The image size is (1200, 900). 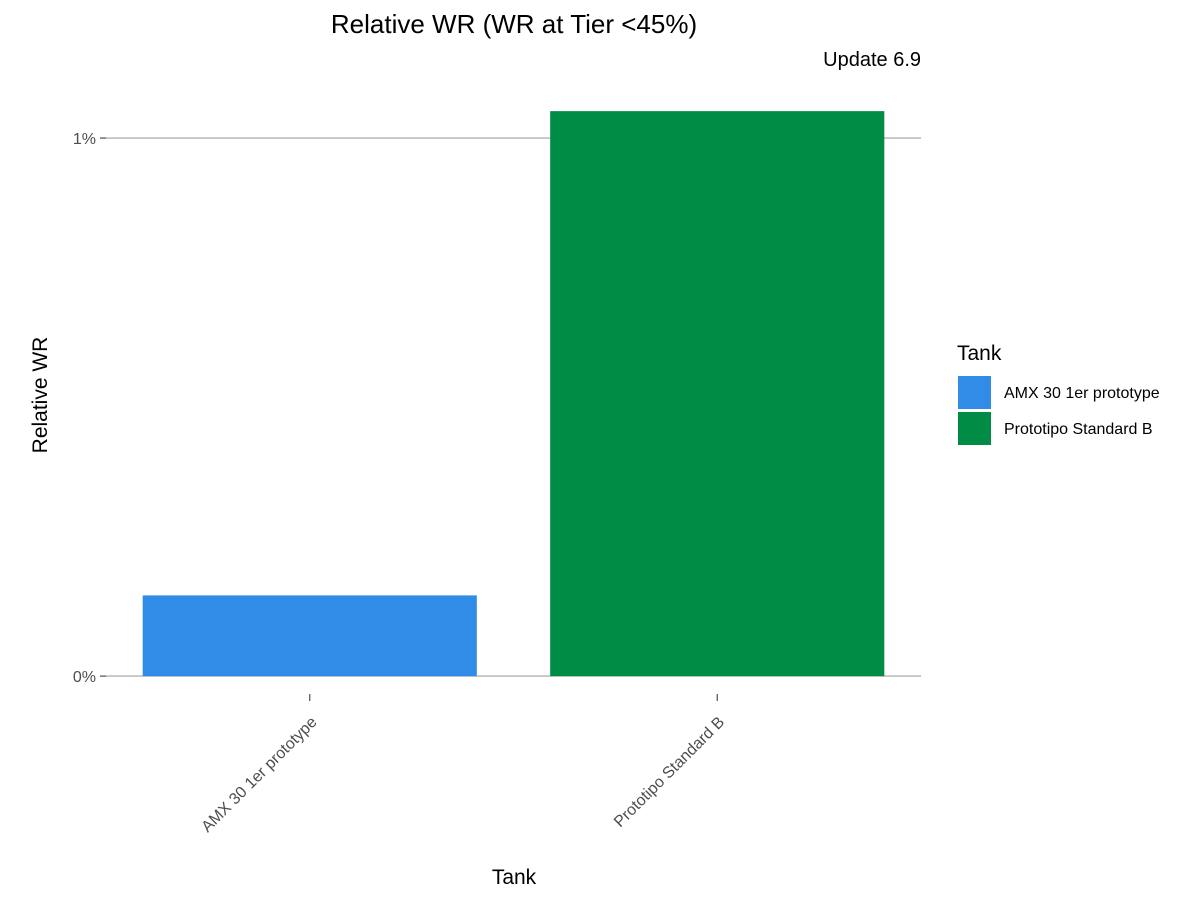 I want to click on x-axis-title: Tank, so click(x=514, y=877).